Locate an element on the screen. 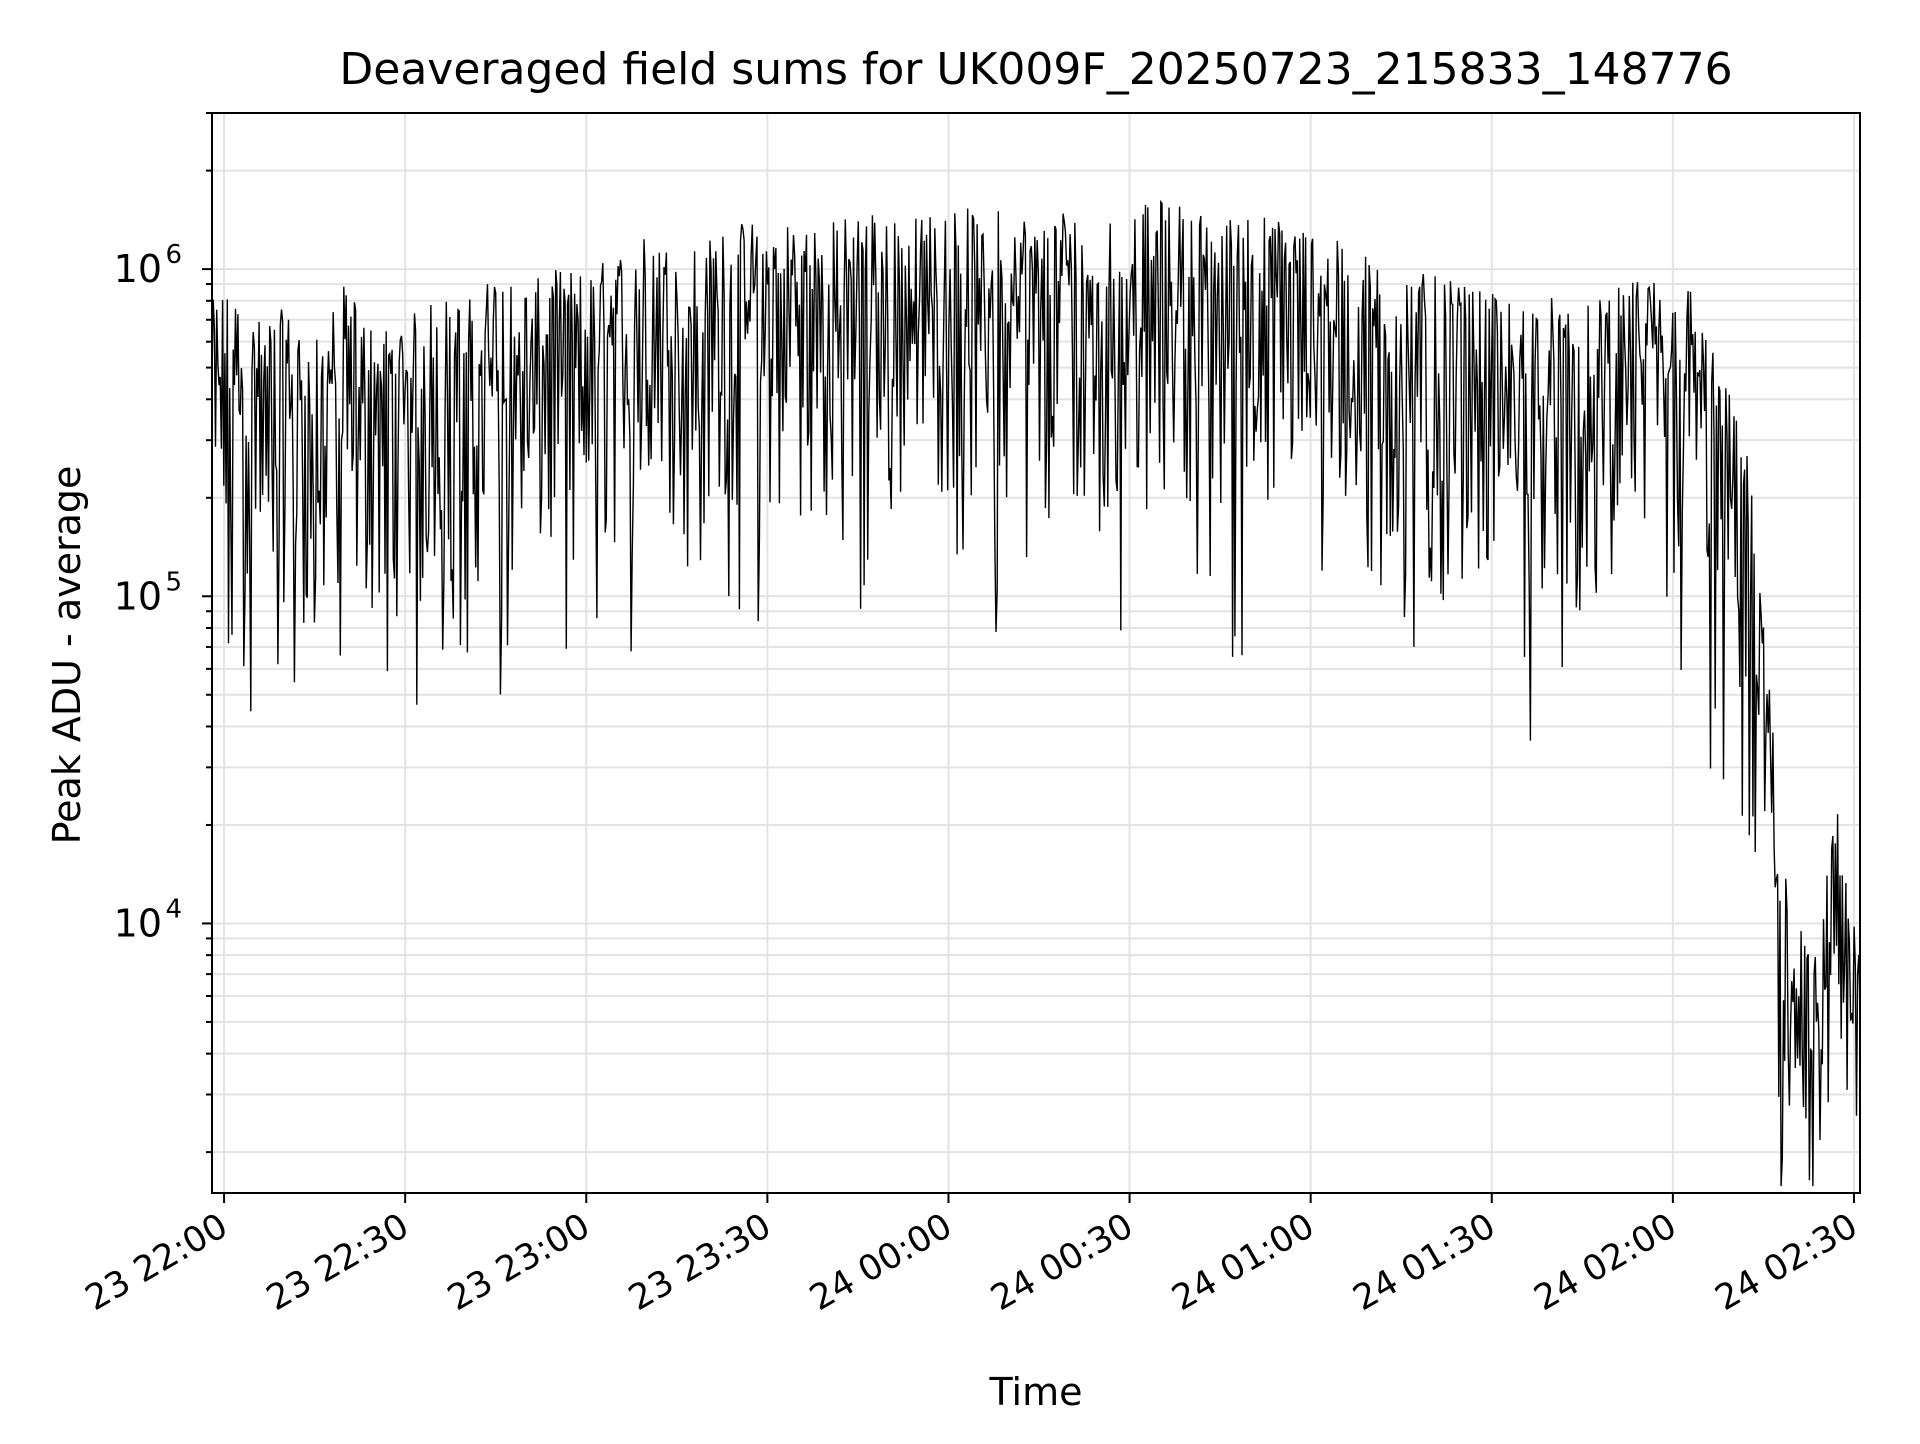  x-axis-label: Time is located at coordinates (1036, 1392).